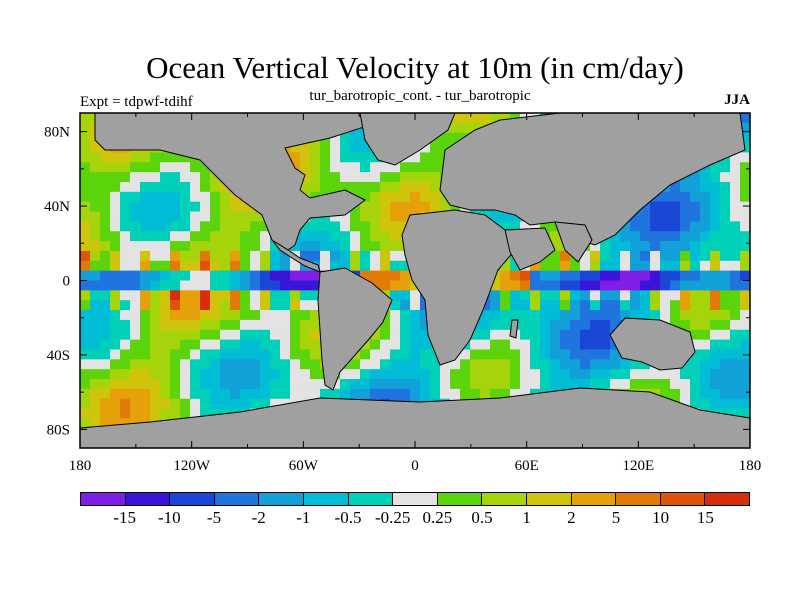  What do you see at coordinates (103, 499) in the screenshot?
I see `colorbar-box` at bounding box center [103, 499].